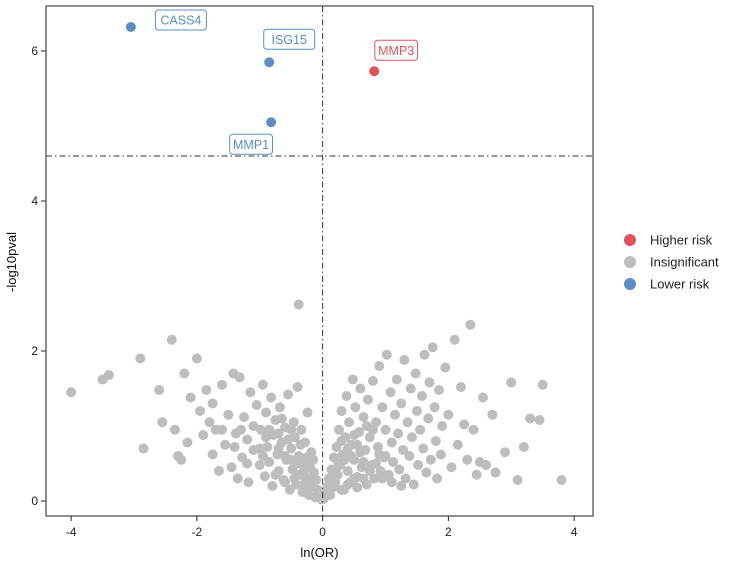 This screenshot has width=744, height=567. I want to click on gene-label-box, so click(251, 144).